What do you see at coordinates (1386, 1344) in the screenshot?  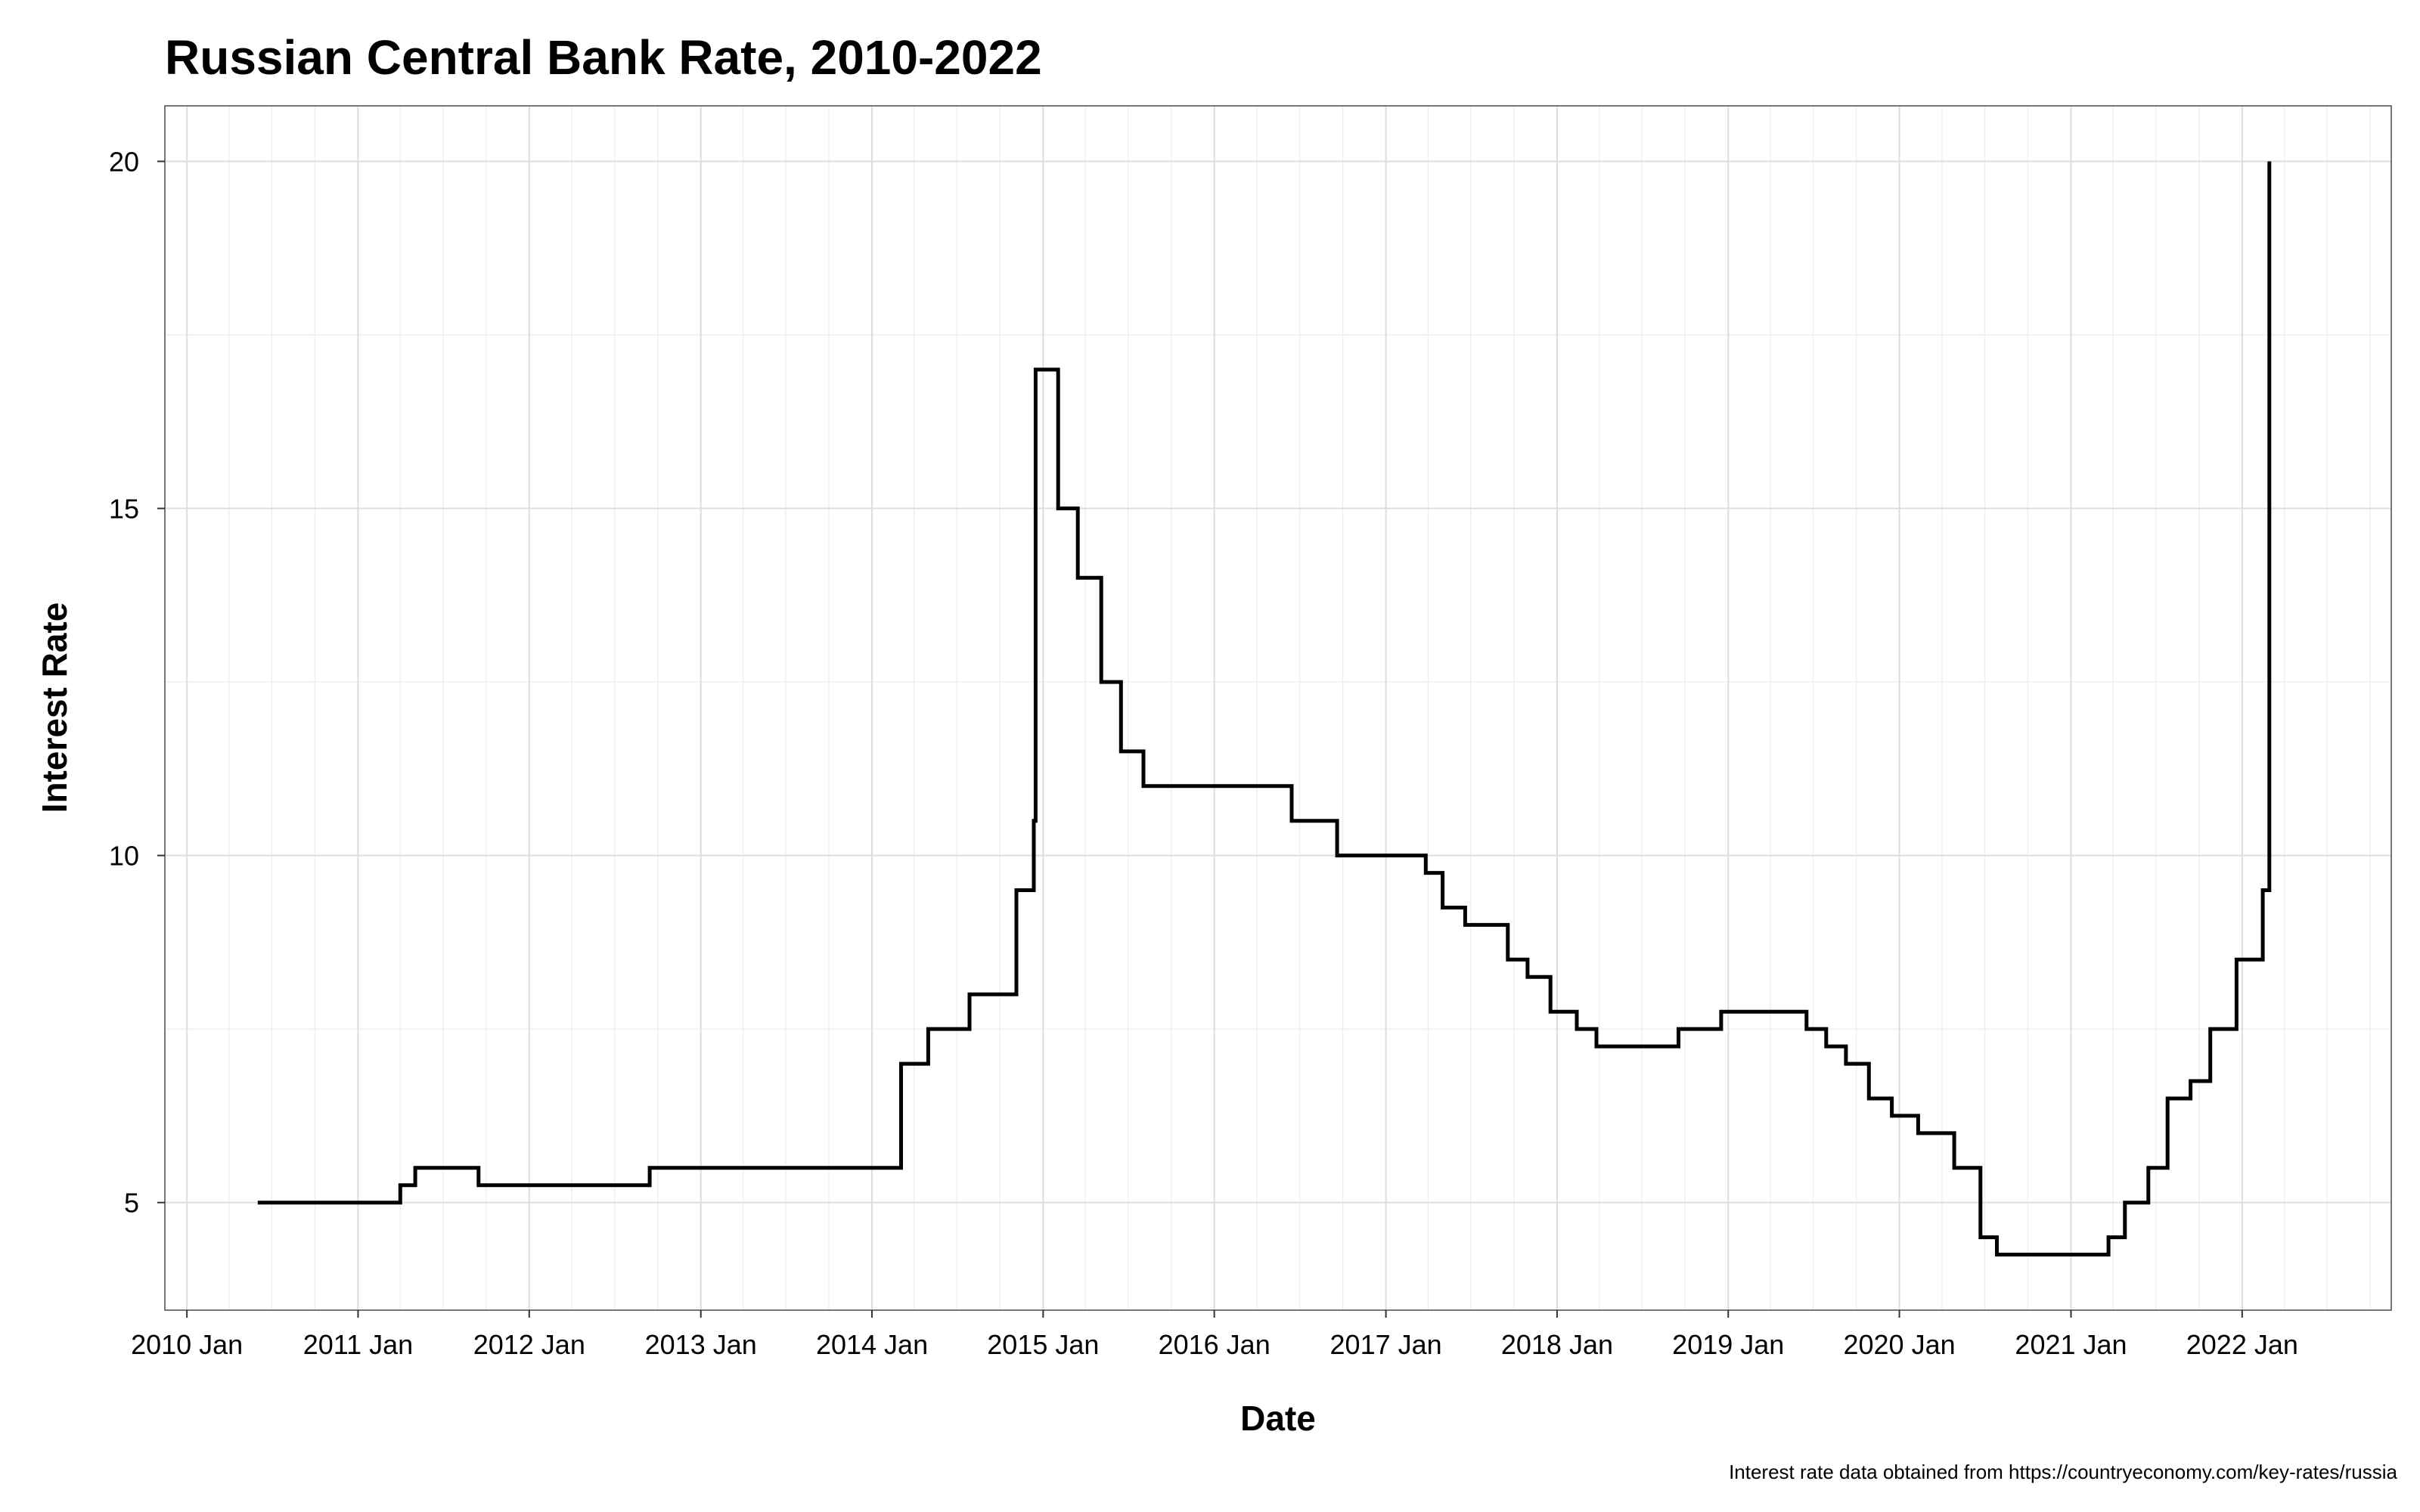 I see `x-tick-label: 2017 Jan` at bounding box center [1386, 1344].